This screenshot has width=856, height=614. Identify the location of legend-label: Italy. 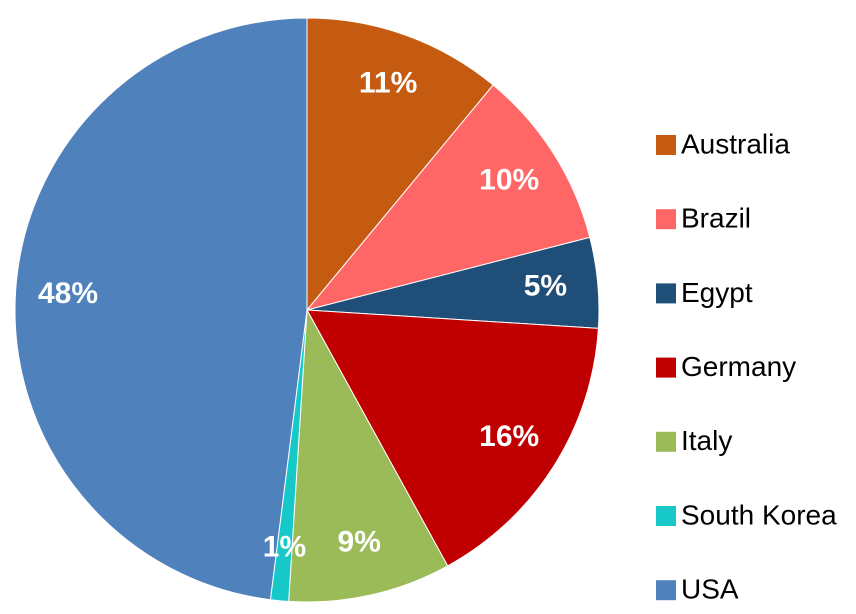
(706, 440).